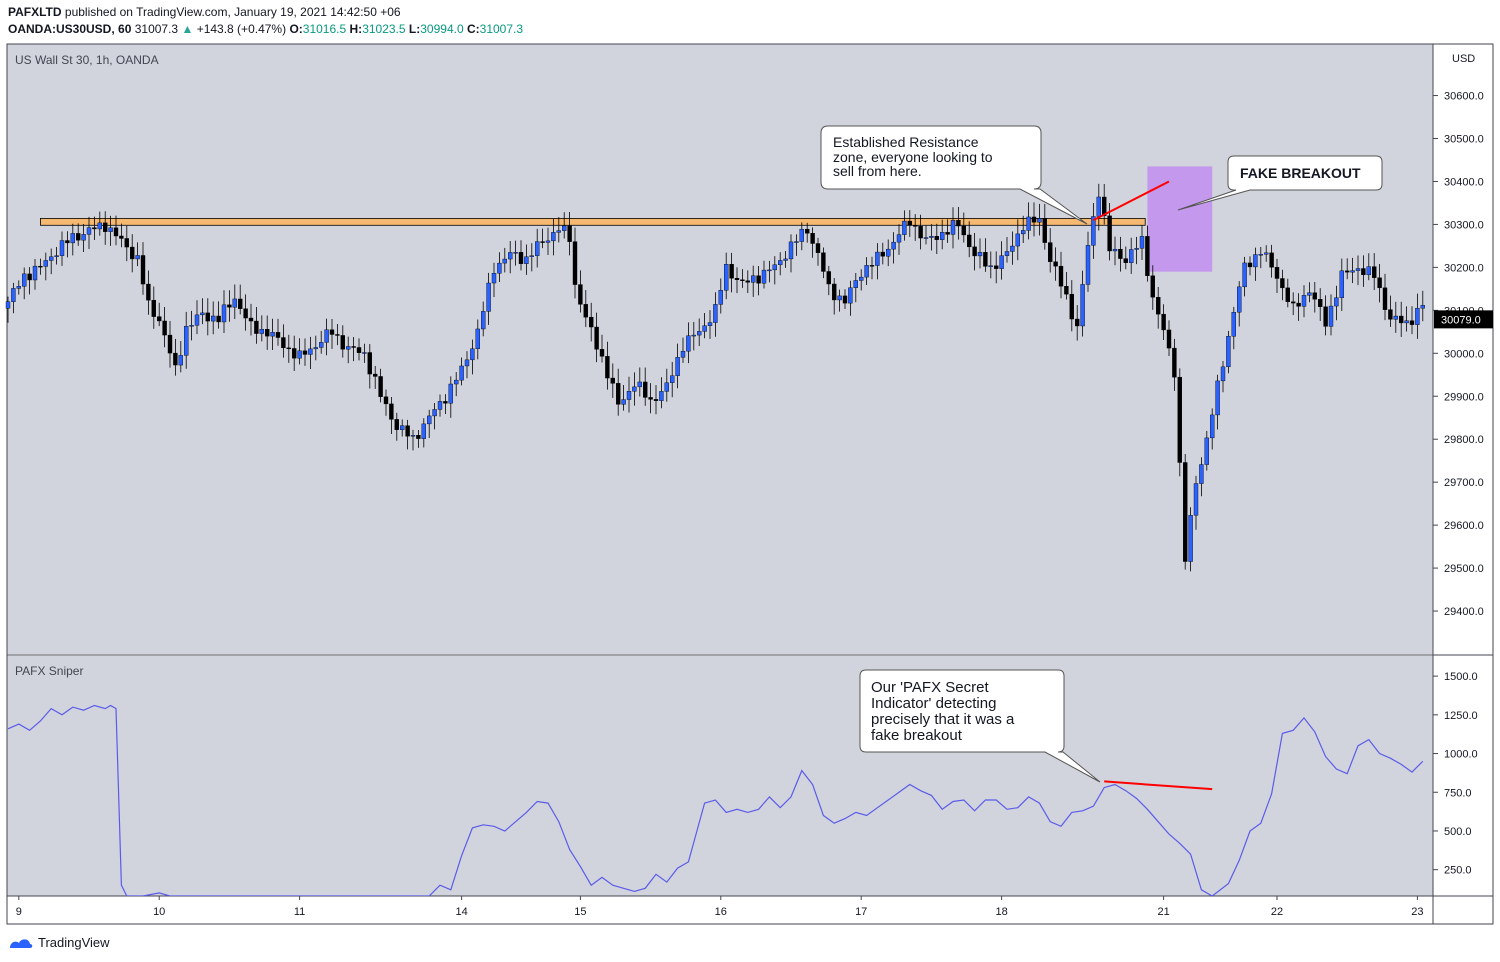 This screenshot has height=962, width=1500. Describe the element at coordinates (980, 726) in the screenshot. I see `indicator-callout-box` at that location.